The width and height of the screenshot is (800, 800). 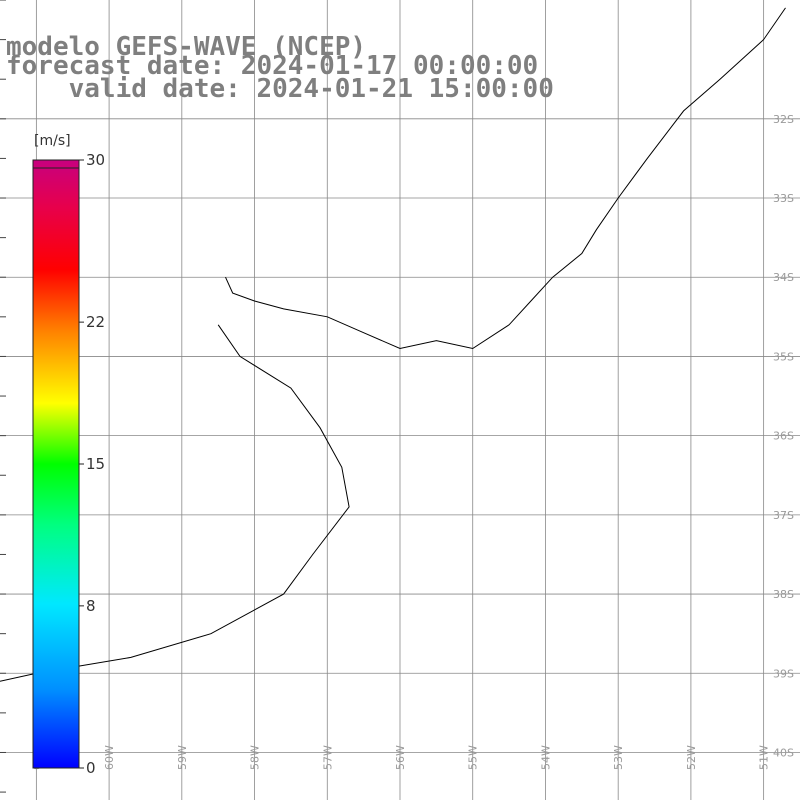 I want to click on latitude-label: 33S, so click(x=783, y=198).